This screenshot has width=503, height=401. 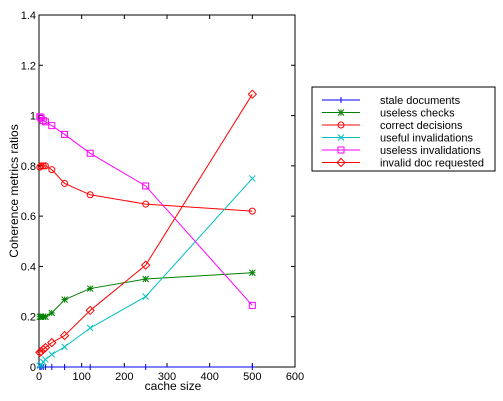 I want to click on x-tick-label: 0, so click(x=39, y=377).